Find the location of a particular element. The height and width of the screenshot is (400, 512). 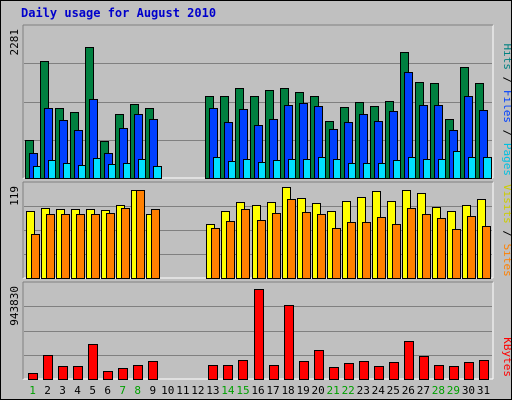

day-label-26: 26 is located at coordinates (408, 390).